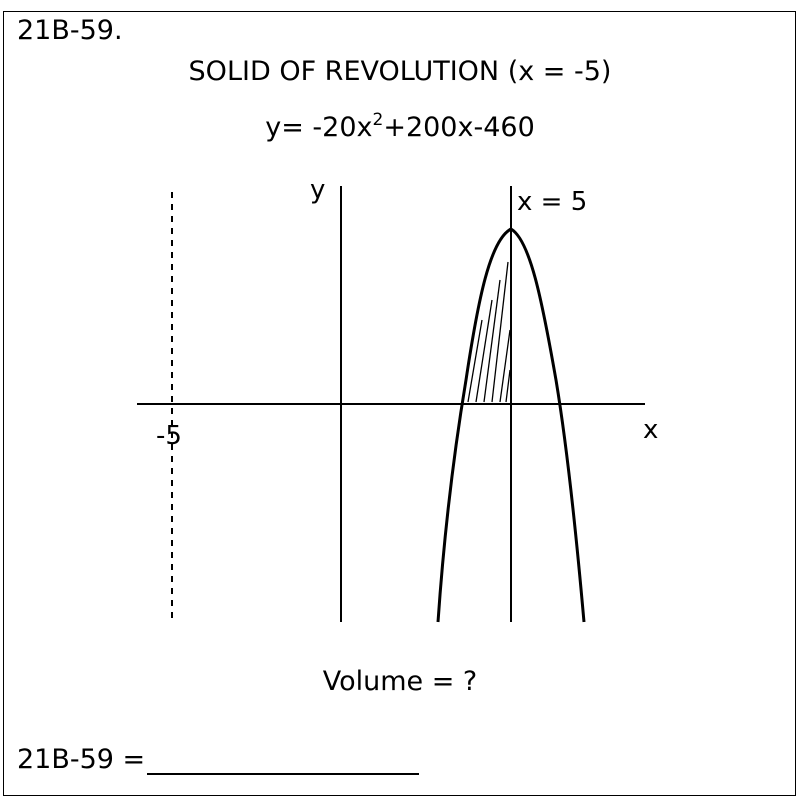  What do you see at coordinates (511, 425) in the screenshot?
I see `parabola-curve` at bounding box center [511, 425].